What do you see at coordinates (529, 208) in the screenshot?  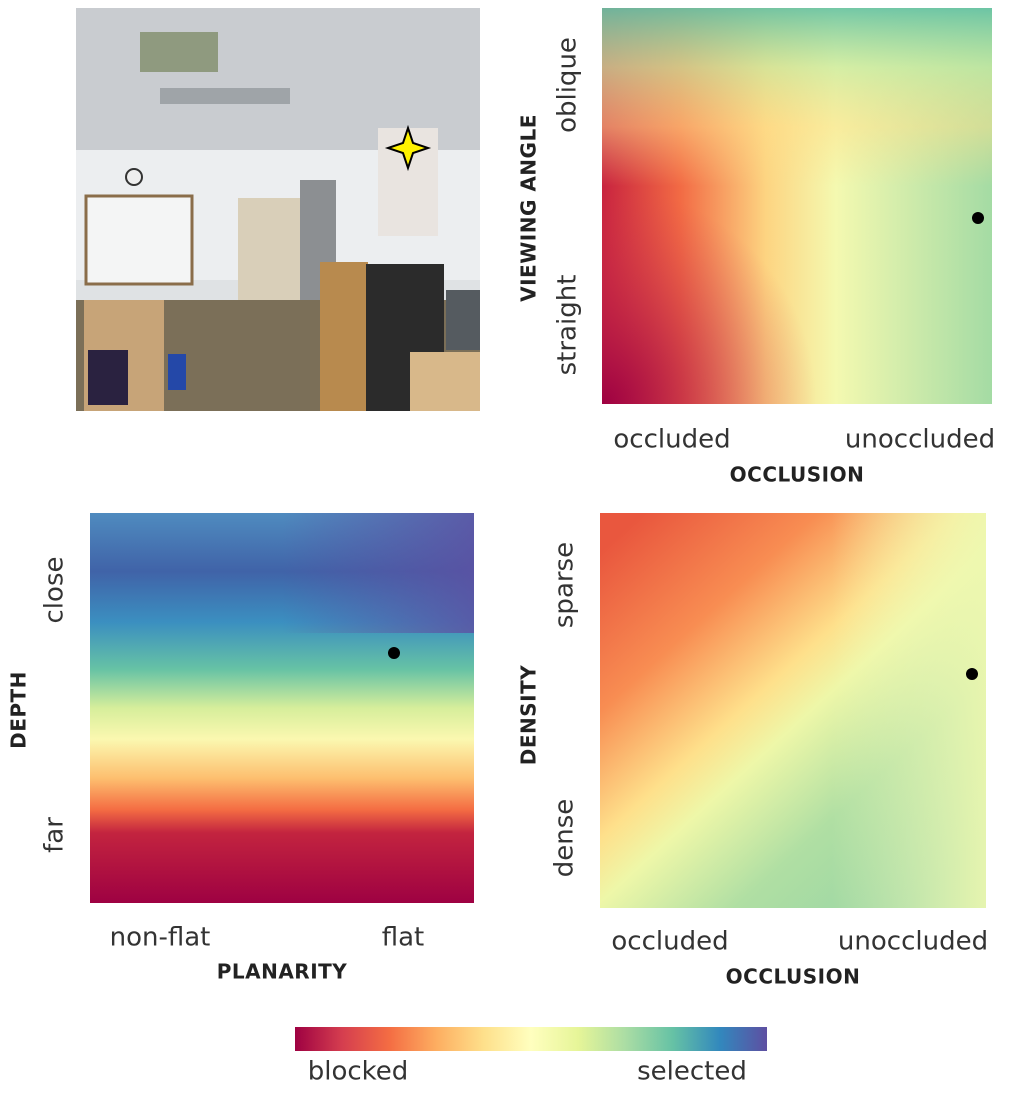 I see `y-axis-label: VIEWING ANGLE` at bounding box center [529, 208].